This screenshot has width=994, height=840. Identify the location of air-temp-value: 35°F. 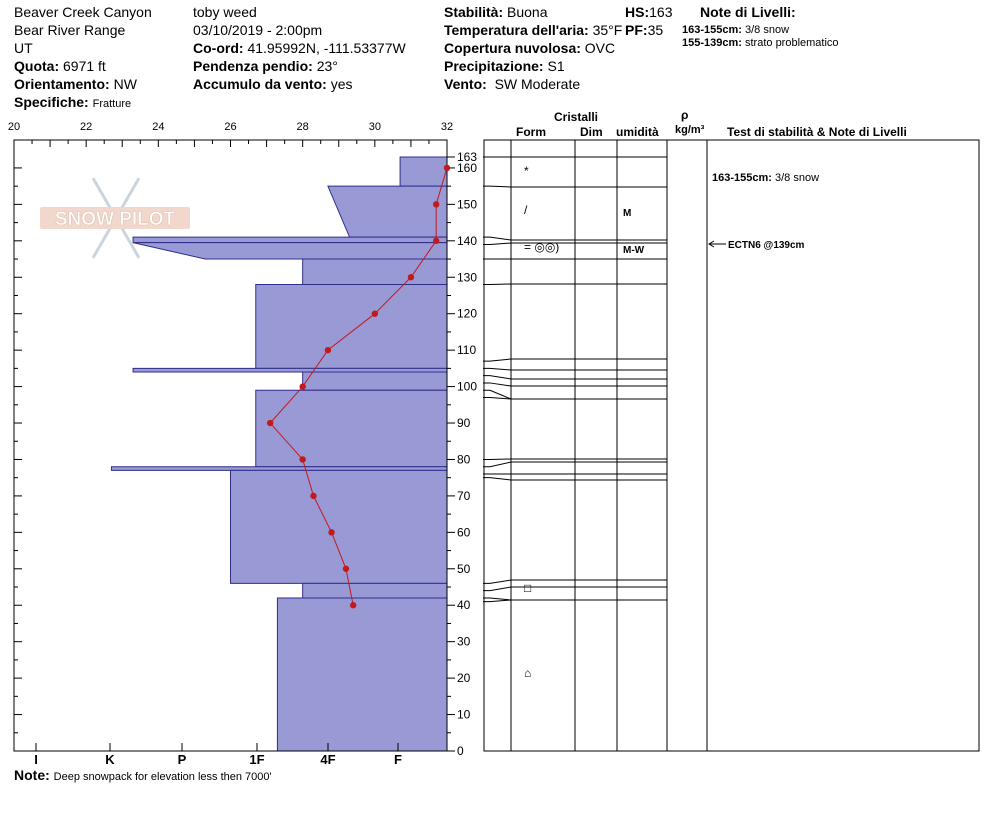
(607, 30).